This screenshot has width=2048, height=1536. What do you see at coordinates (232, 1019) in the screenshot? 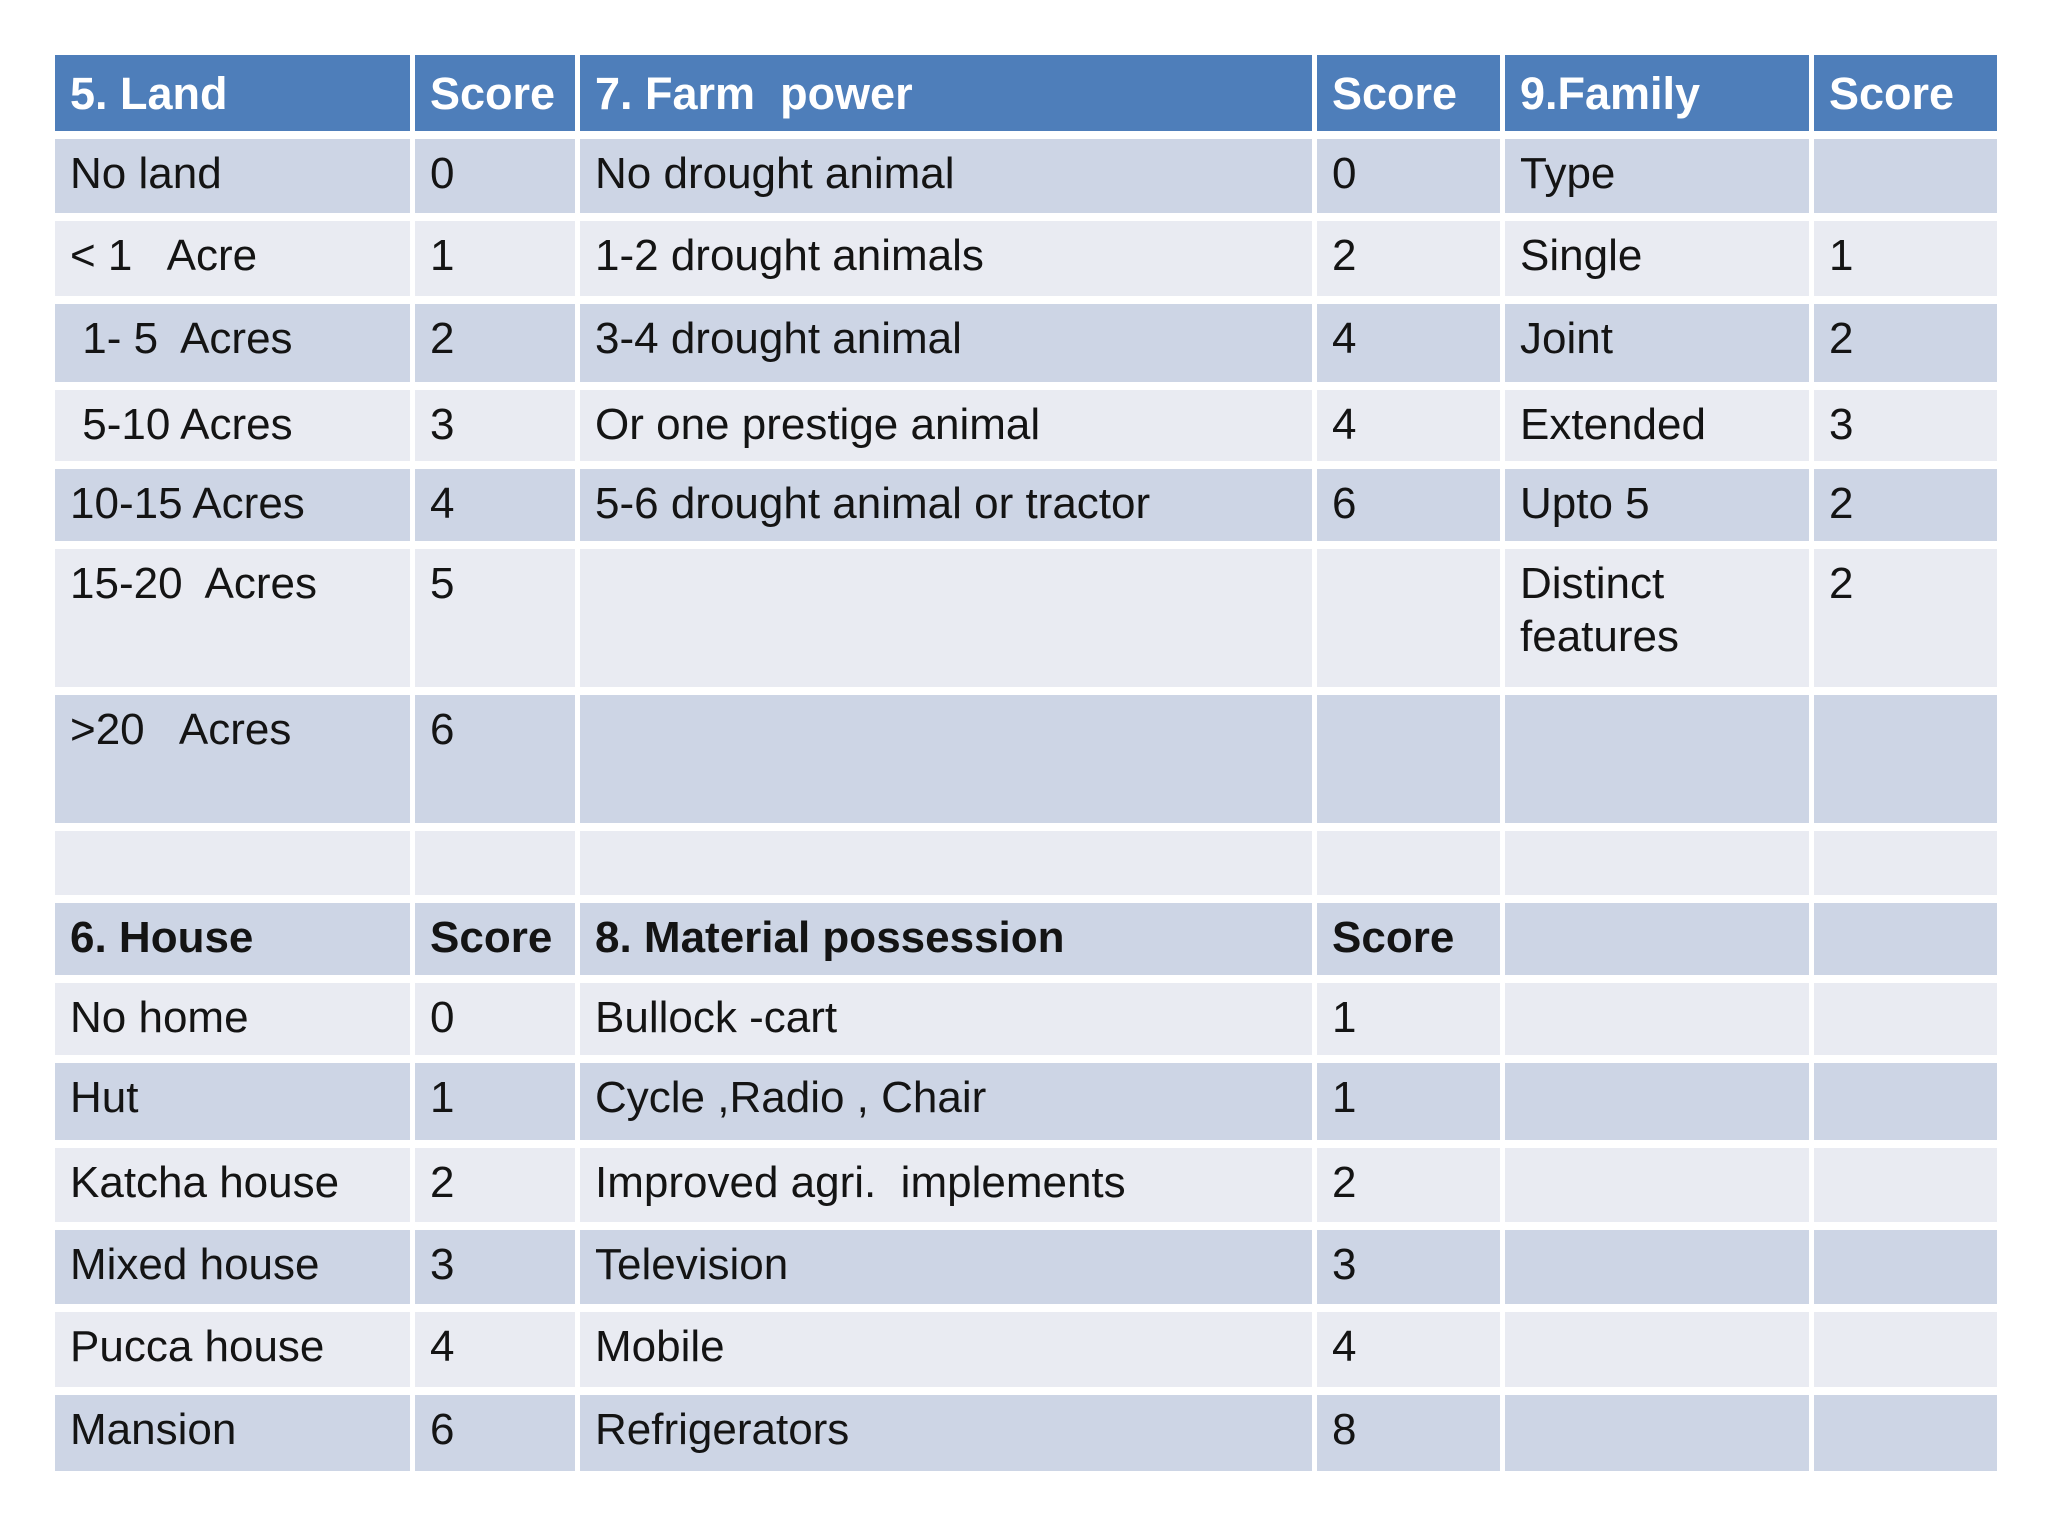
I see `table-cell: No home` at bounding box center [232, 1019].